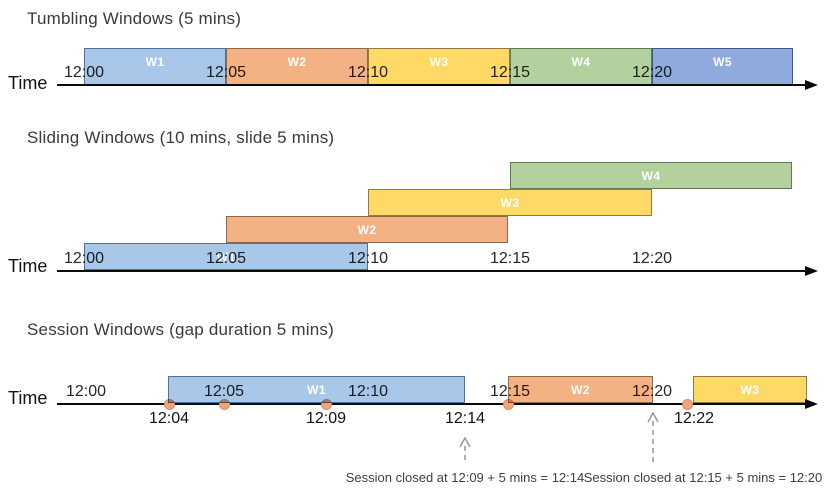 This screenshot has width=829, height=498. I want to click on session-close-annotation: Session closed at 12:09 + 5 mins = 12:14, so click(465, 477).